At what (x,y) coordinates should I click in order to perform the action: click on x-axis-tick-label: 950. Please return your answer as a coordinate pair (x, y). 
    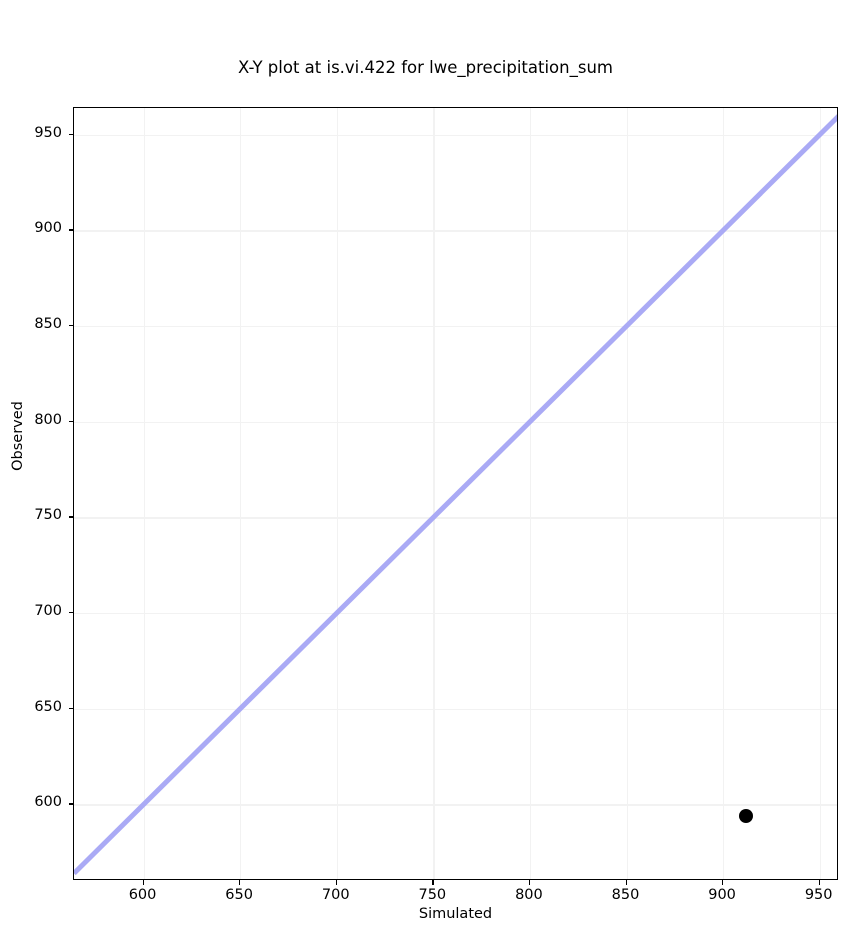
    Looking at the image, I should click on (818, 895).